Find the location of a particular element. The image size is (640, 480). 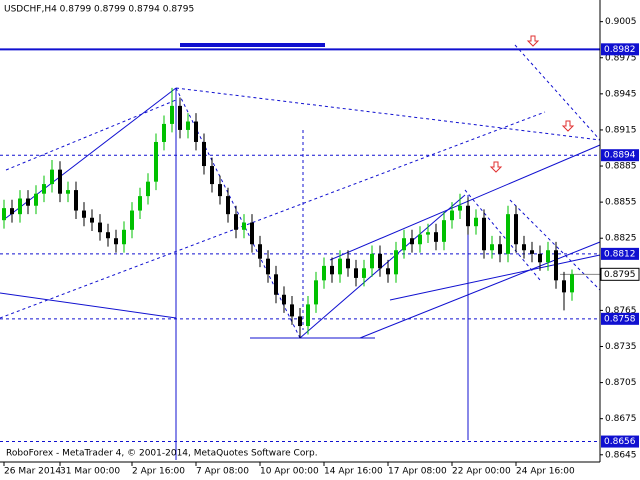

level-label: 0.8982 is located at coordinates (620, 50).